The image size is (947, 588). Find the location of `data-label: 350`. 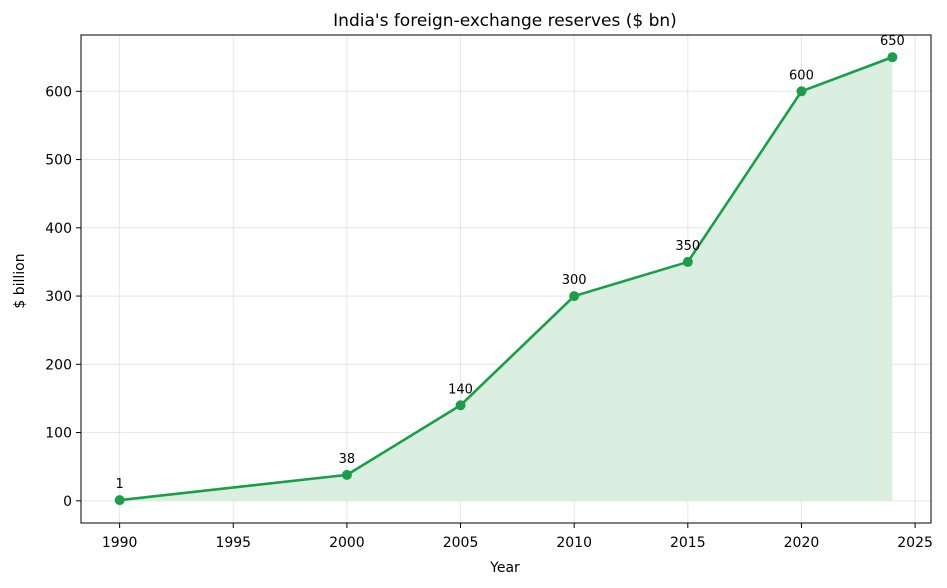

data-label: 350 is located at coordinates (687, 246).